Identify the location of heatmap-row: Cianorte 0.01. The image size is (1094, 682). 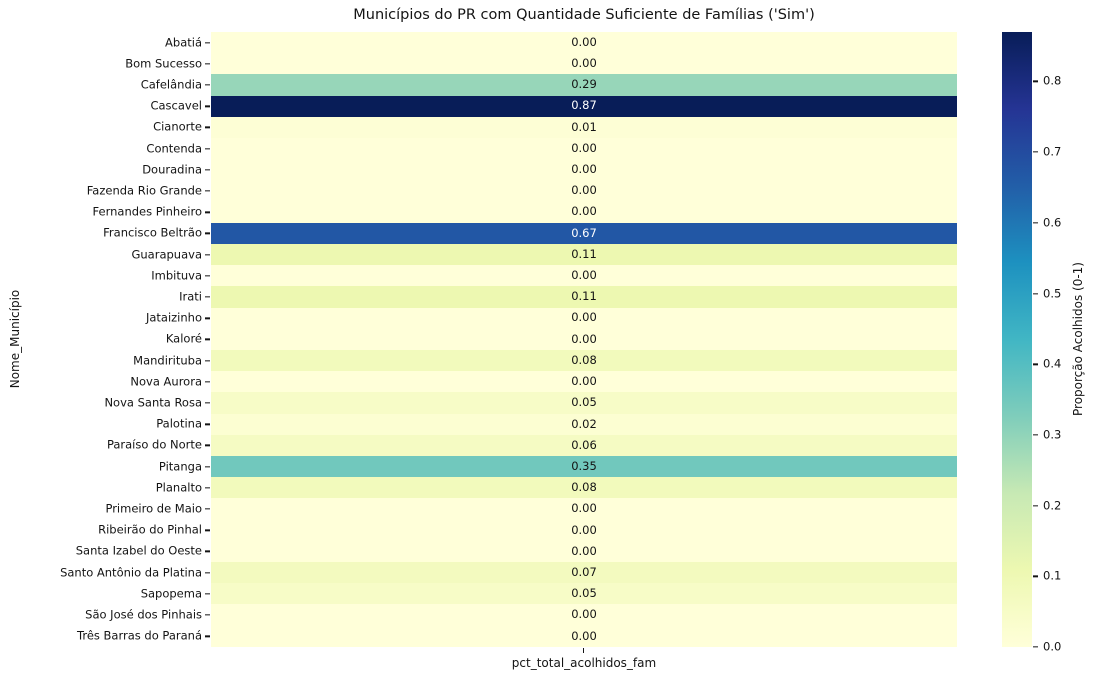
(555, 127).